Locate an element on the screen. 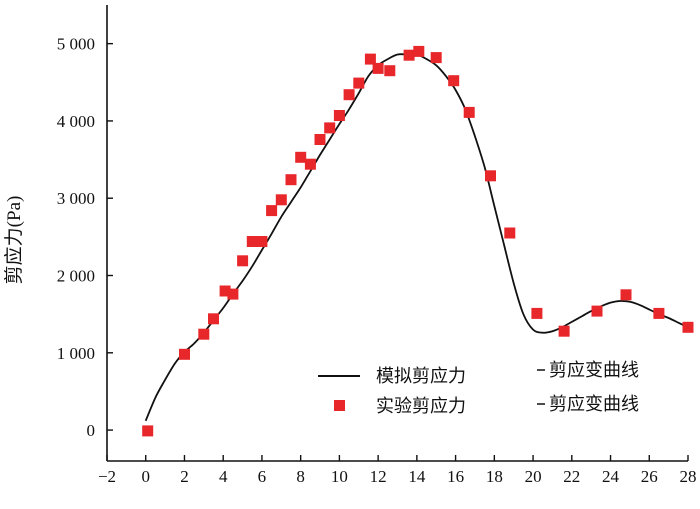  x-tick-label: 0 is located at coordinates (145, 476).